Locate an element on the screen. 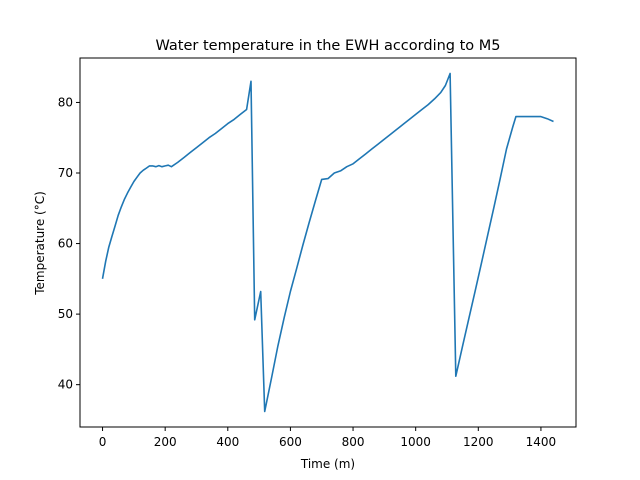 This screenshot has height=480, width=640. y-axis-label: Temperature (°C) is located at coordinates (40, 243).